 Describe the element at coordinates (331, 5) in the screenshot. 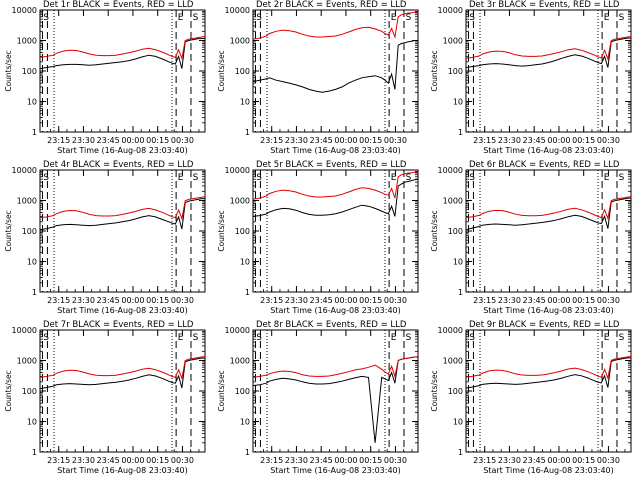

I see `panel-title: Det 2r BLACK = Events, RED = LLD` at that location.